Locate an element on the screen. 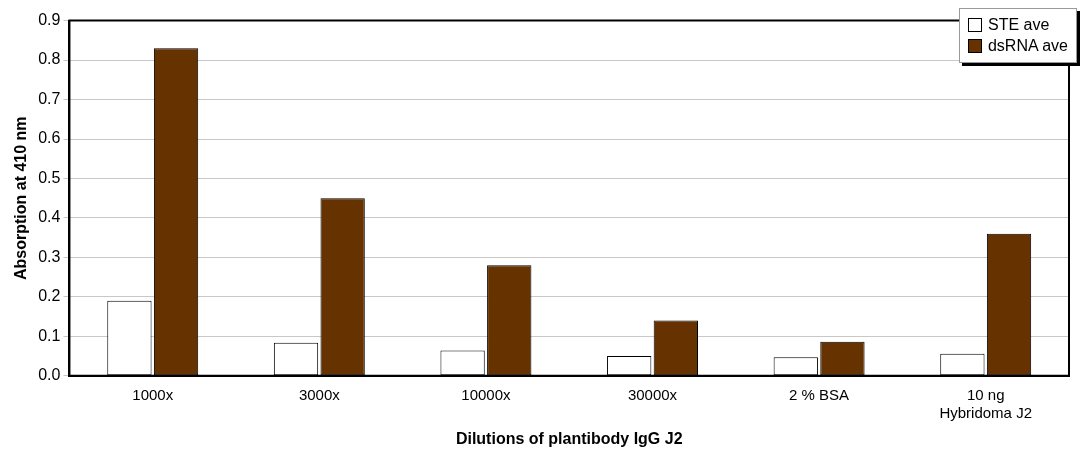 This screenshot has height=461, width=1085. x-tick-label: 1000x is located at coordinates (153, 394).